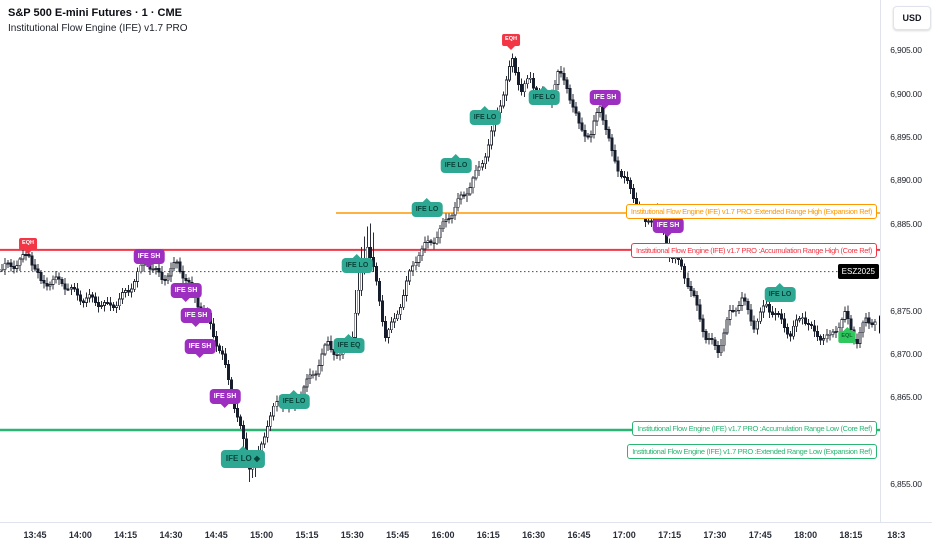 The width and height of the screenshot is (932, 550). Describe the element at coordinates (906, 484) in the screenshot. I see `price-tick: 6,855.00` at that location.